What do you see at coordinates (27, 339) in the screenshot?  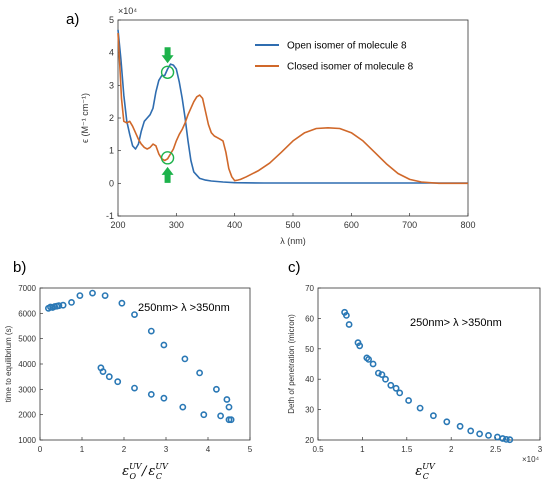 I see `chart-b-ytick-label: 5000` at bounding box center [27, 339].